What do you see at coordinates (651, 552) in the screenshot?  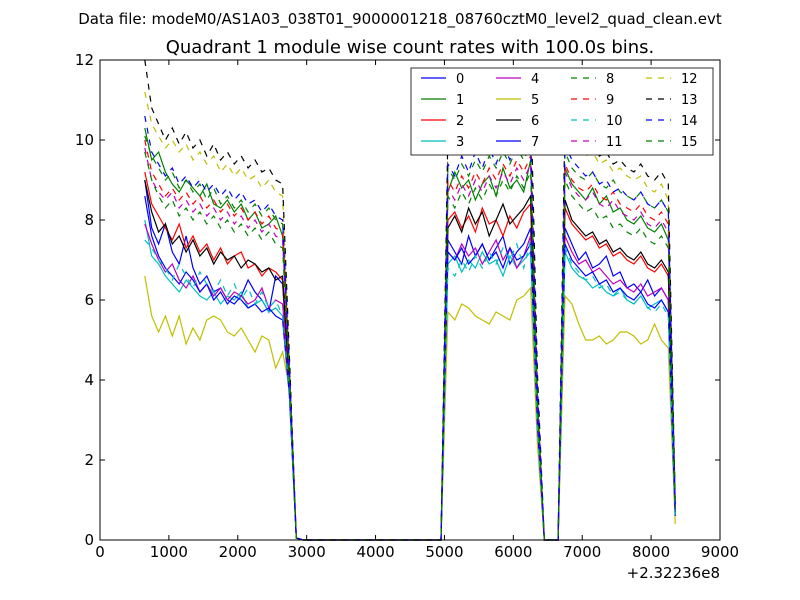 I see `x-tick-label: 8000` at bounding box center [651, 552].